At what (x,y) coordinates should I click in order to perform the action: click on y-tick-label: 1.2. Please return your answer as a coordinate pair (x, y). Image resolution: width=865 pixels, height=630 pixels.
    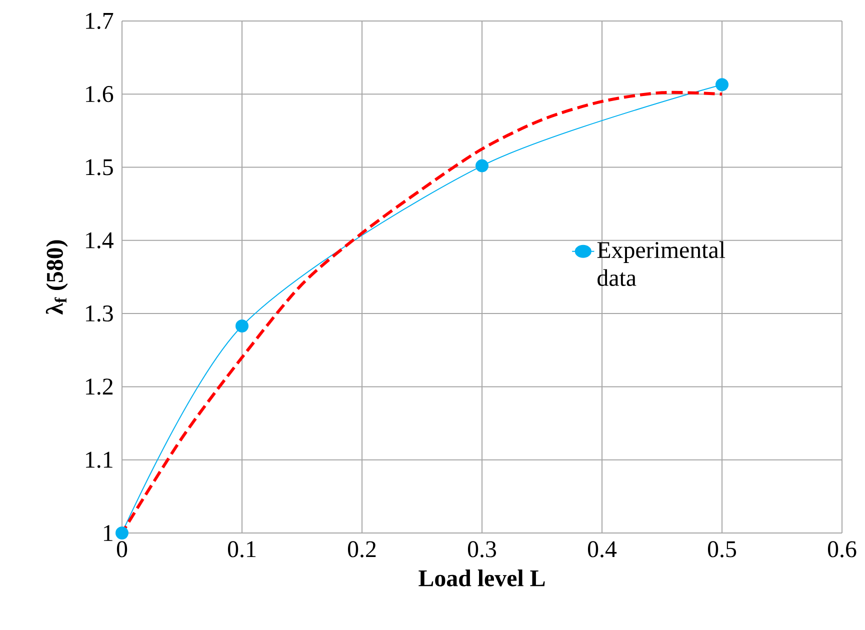
    Looking at the image, I should click on (99, 386).